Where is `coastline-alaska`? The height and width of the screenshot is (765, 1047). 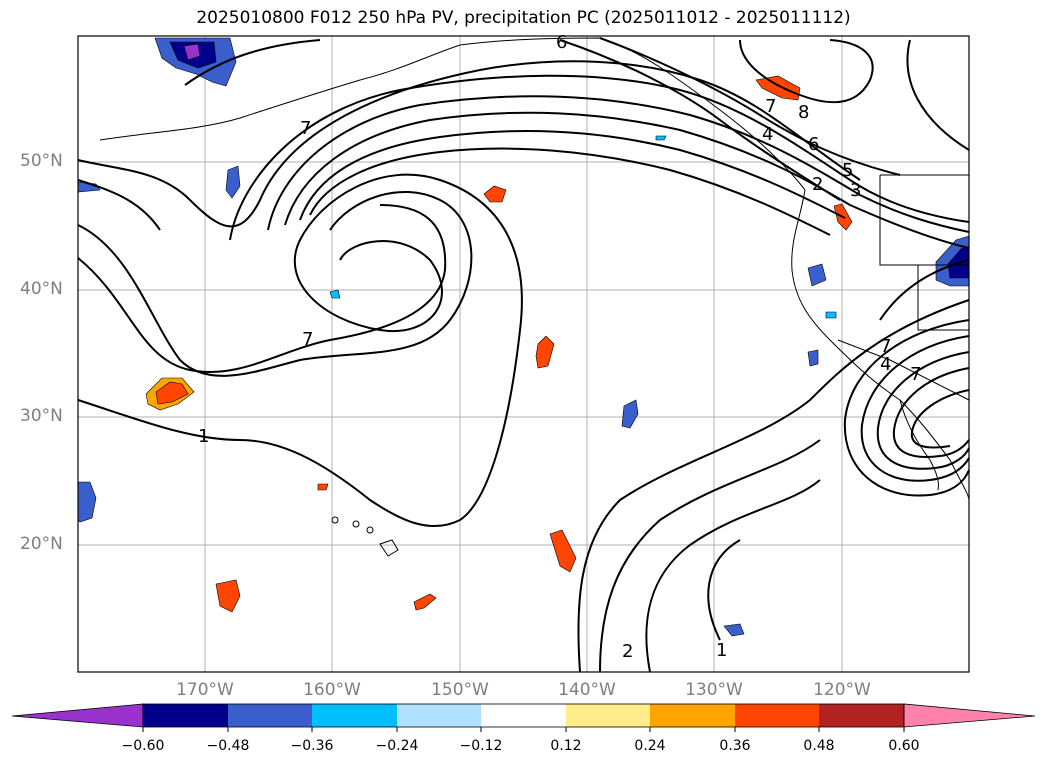
coastline-alaska is located at coordinates (452, 114).